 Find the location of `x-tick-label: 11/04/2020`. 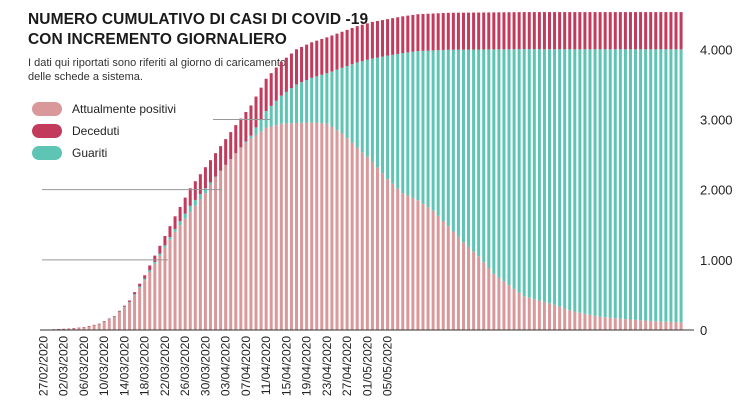

x-tick-label: 11/04/2020 is located at coordinates (266, 365).